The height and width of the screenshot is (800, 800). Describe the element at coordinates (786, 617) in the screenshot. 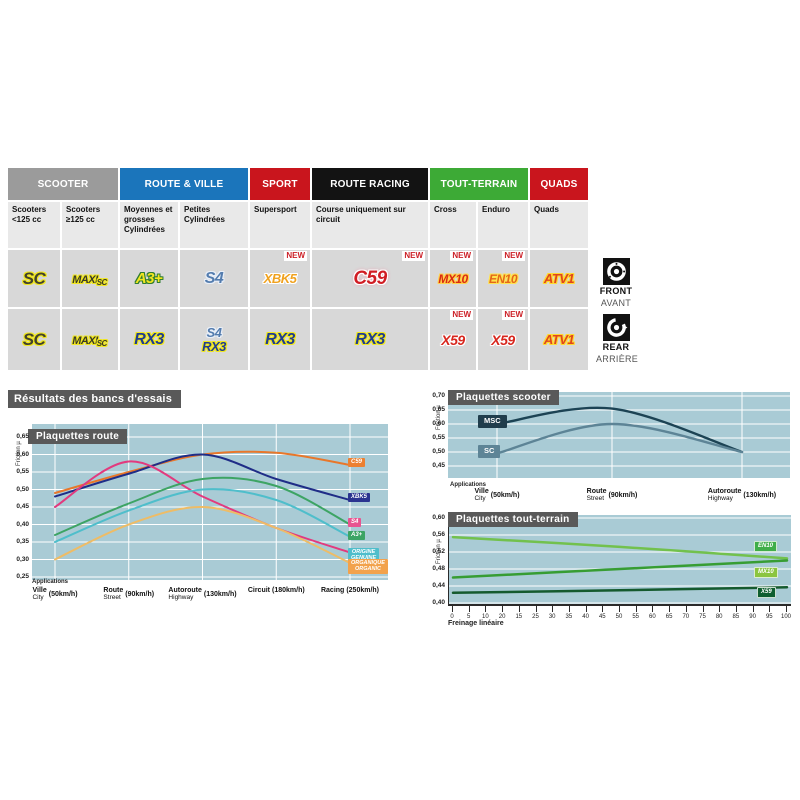

I see `x-tick-label: 100` at that location.